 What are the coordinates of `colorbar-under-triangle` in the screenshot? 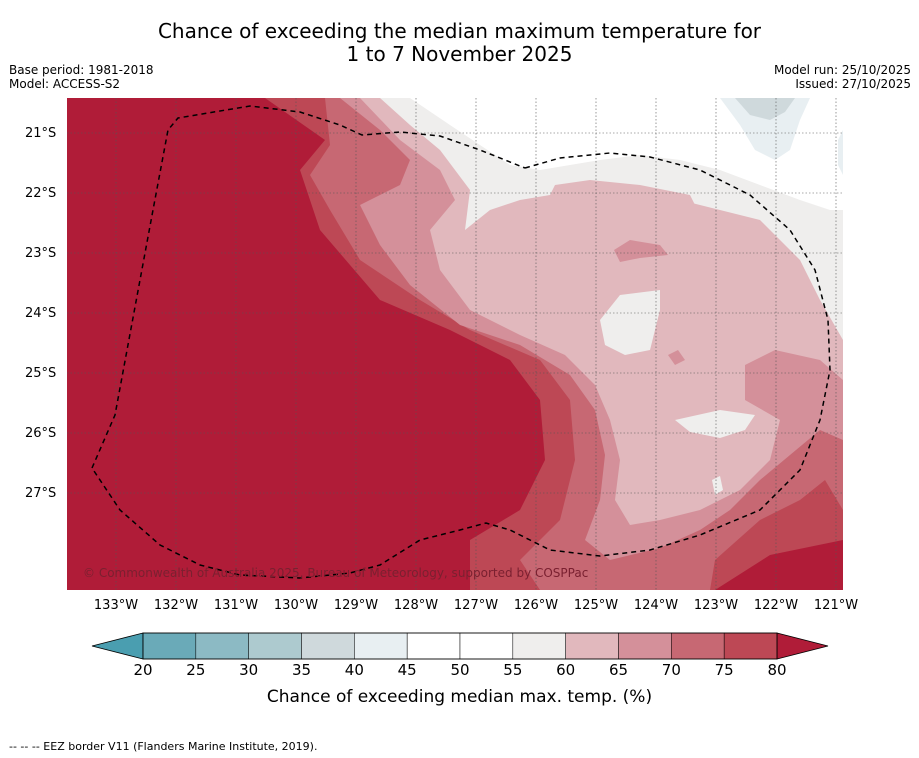 It's located at (117, 646).